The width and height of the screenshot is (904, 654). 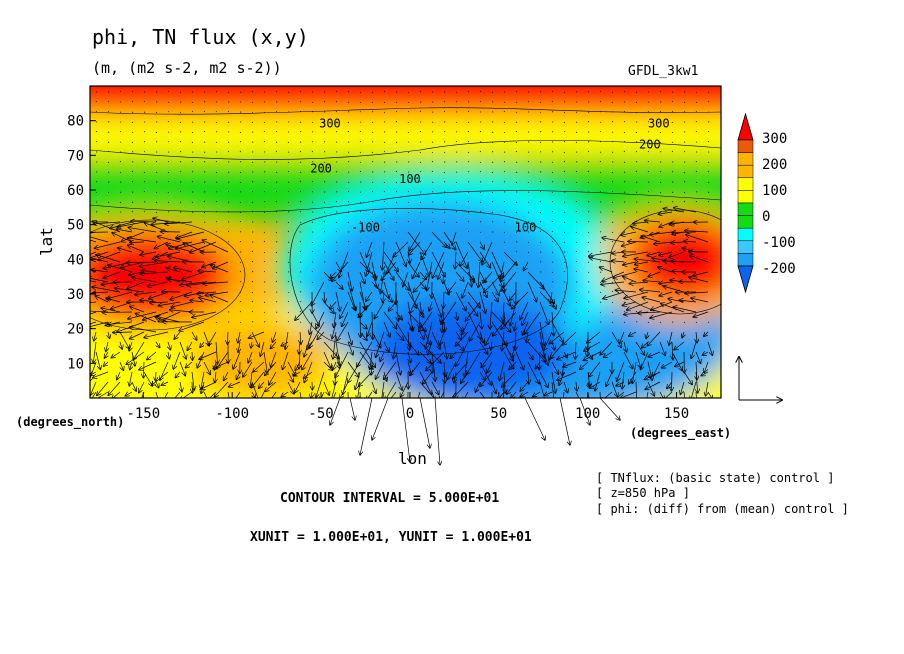 I want to click on colorbar-band, so click(x=745, y=146).